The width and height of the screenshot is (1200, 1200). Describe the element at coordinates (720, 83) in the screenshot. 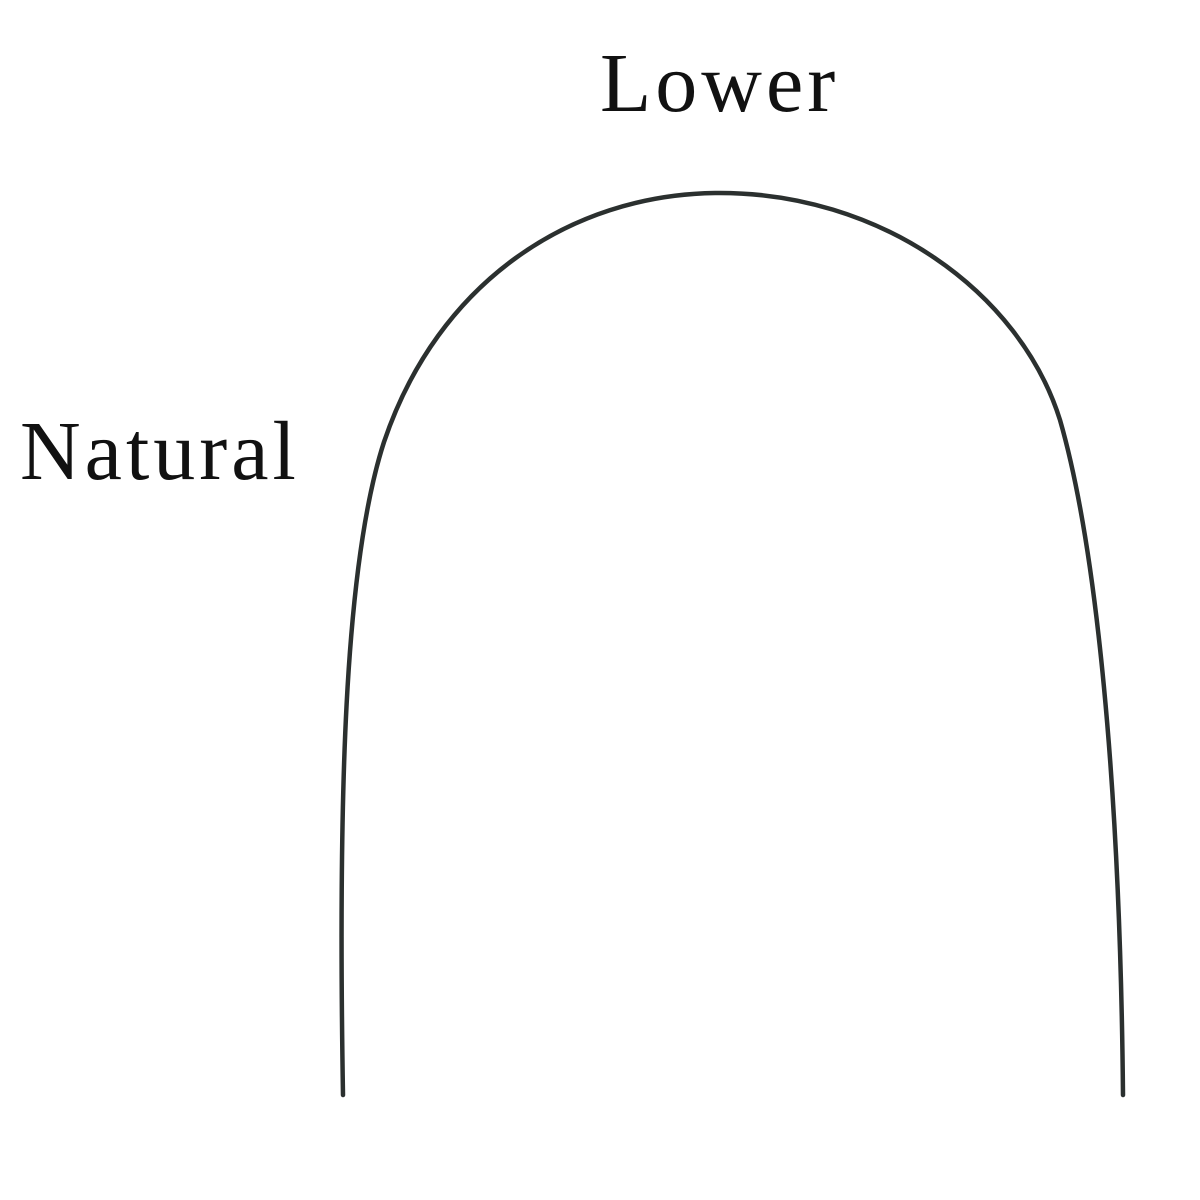

I see `arch-type-label: Lower` at that location.